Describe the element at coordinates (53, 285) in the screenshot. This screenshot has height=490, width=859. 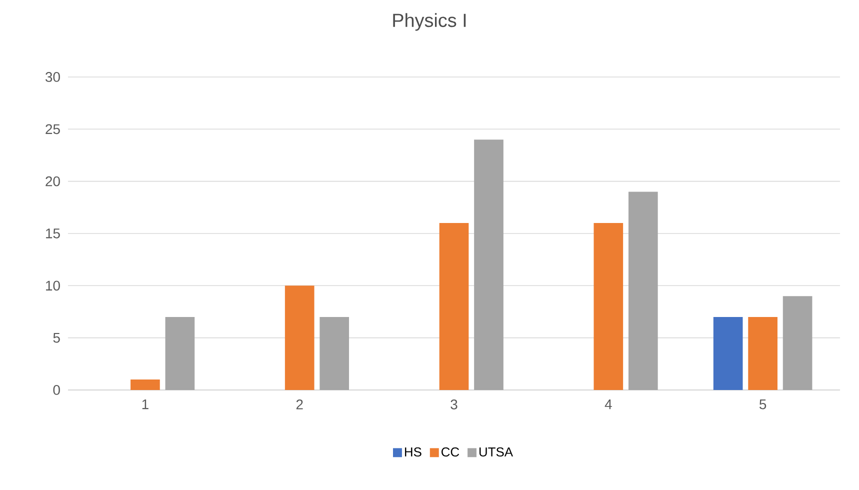
I see `y-tick-label: 10` at that location.